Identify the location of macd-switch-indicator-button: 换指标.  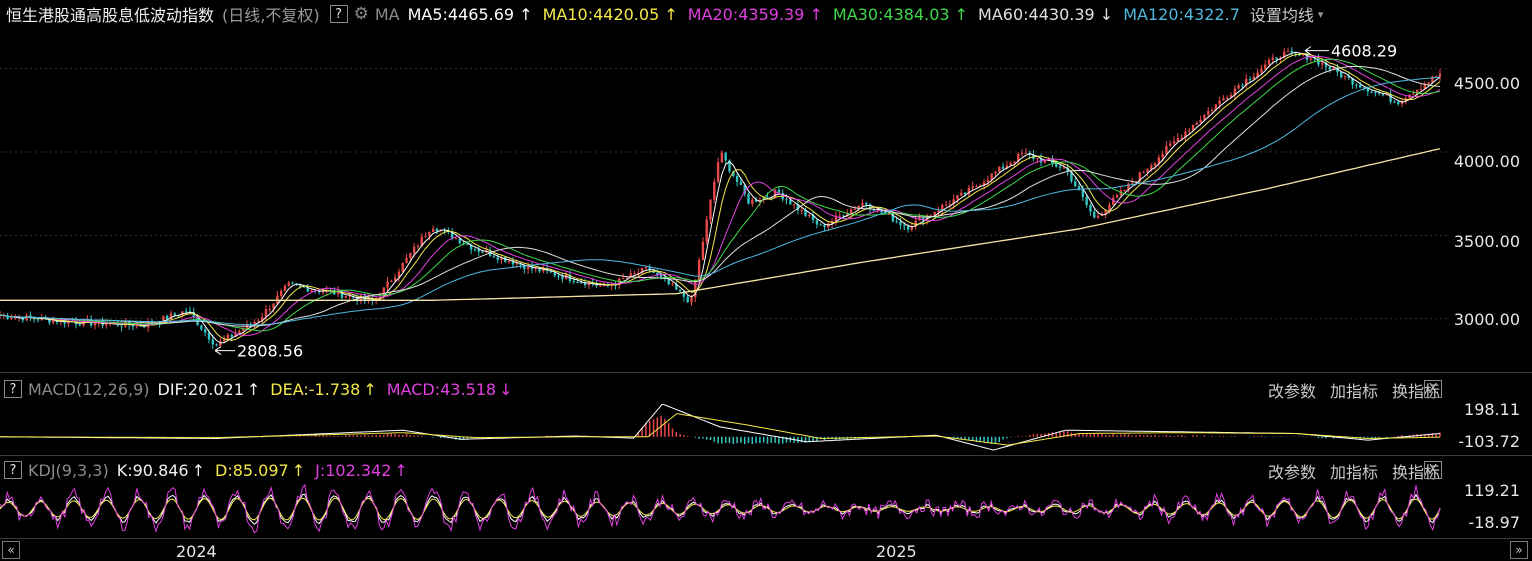
(1415, 391).